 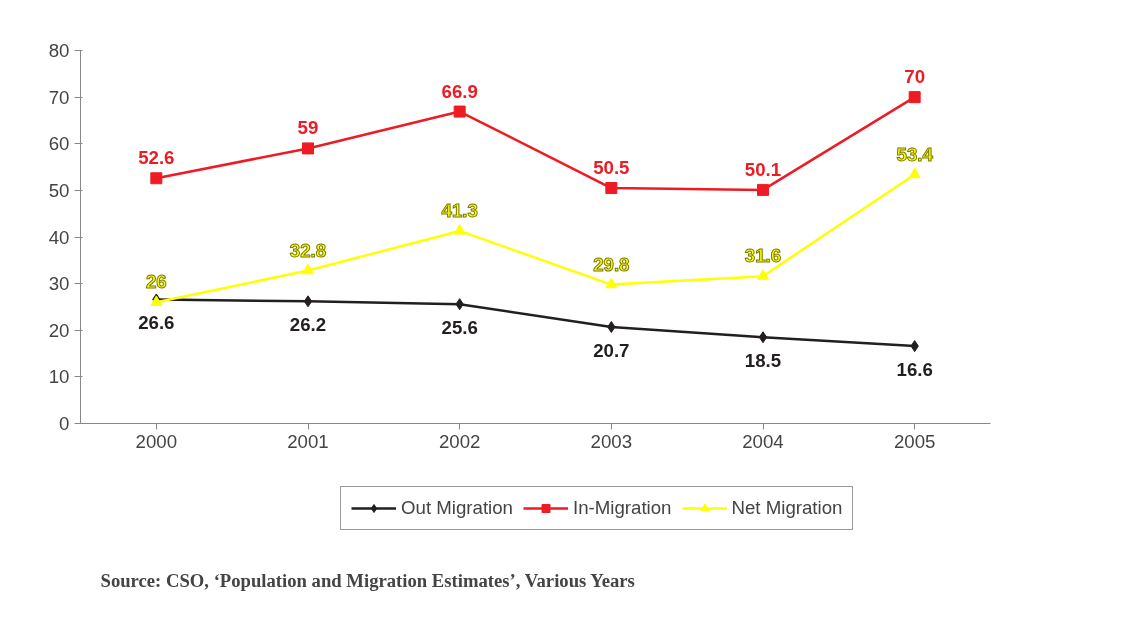 I want to click on x-tick-label: 2003, so click(x=611, y=441).